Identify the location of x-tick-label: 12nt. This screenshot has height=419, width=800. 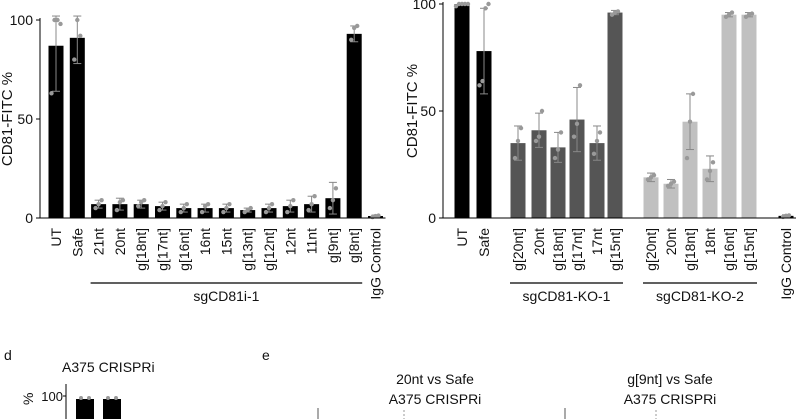
(290, 241).